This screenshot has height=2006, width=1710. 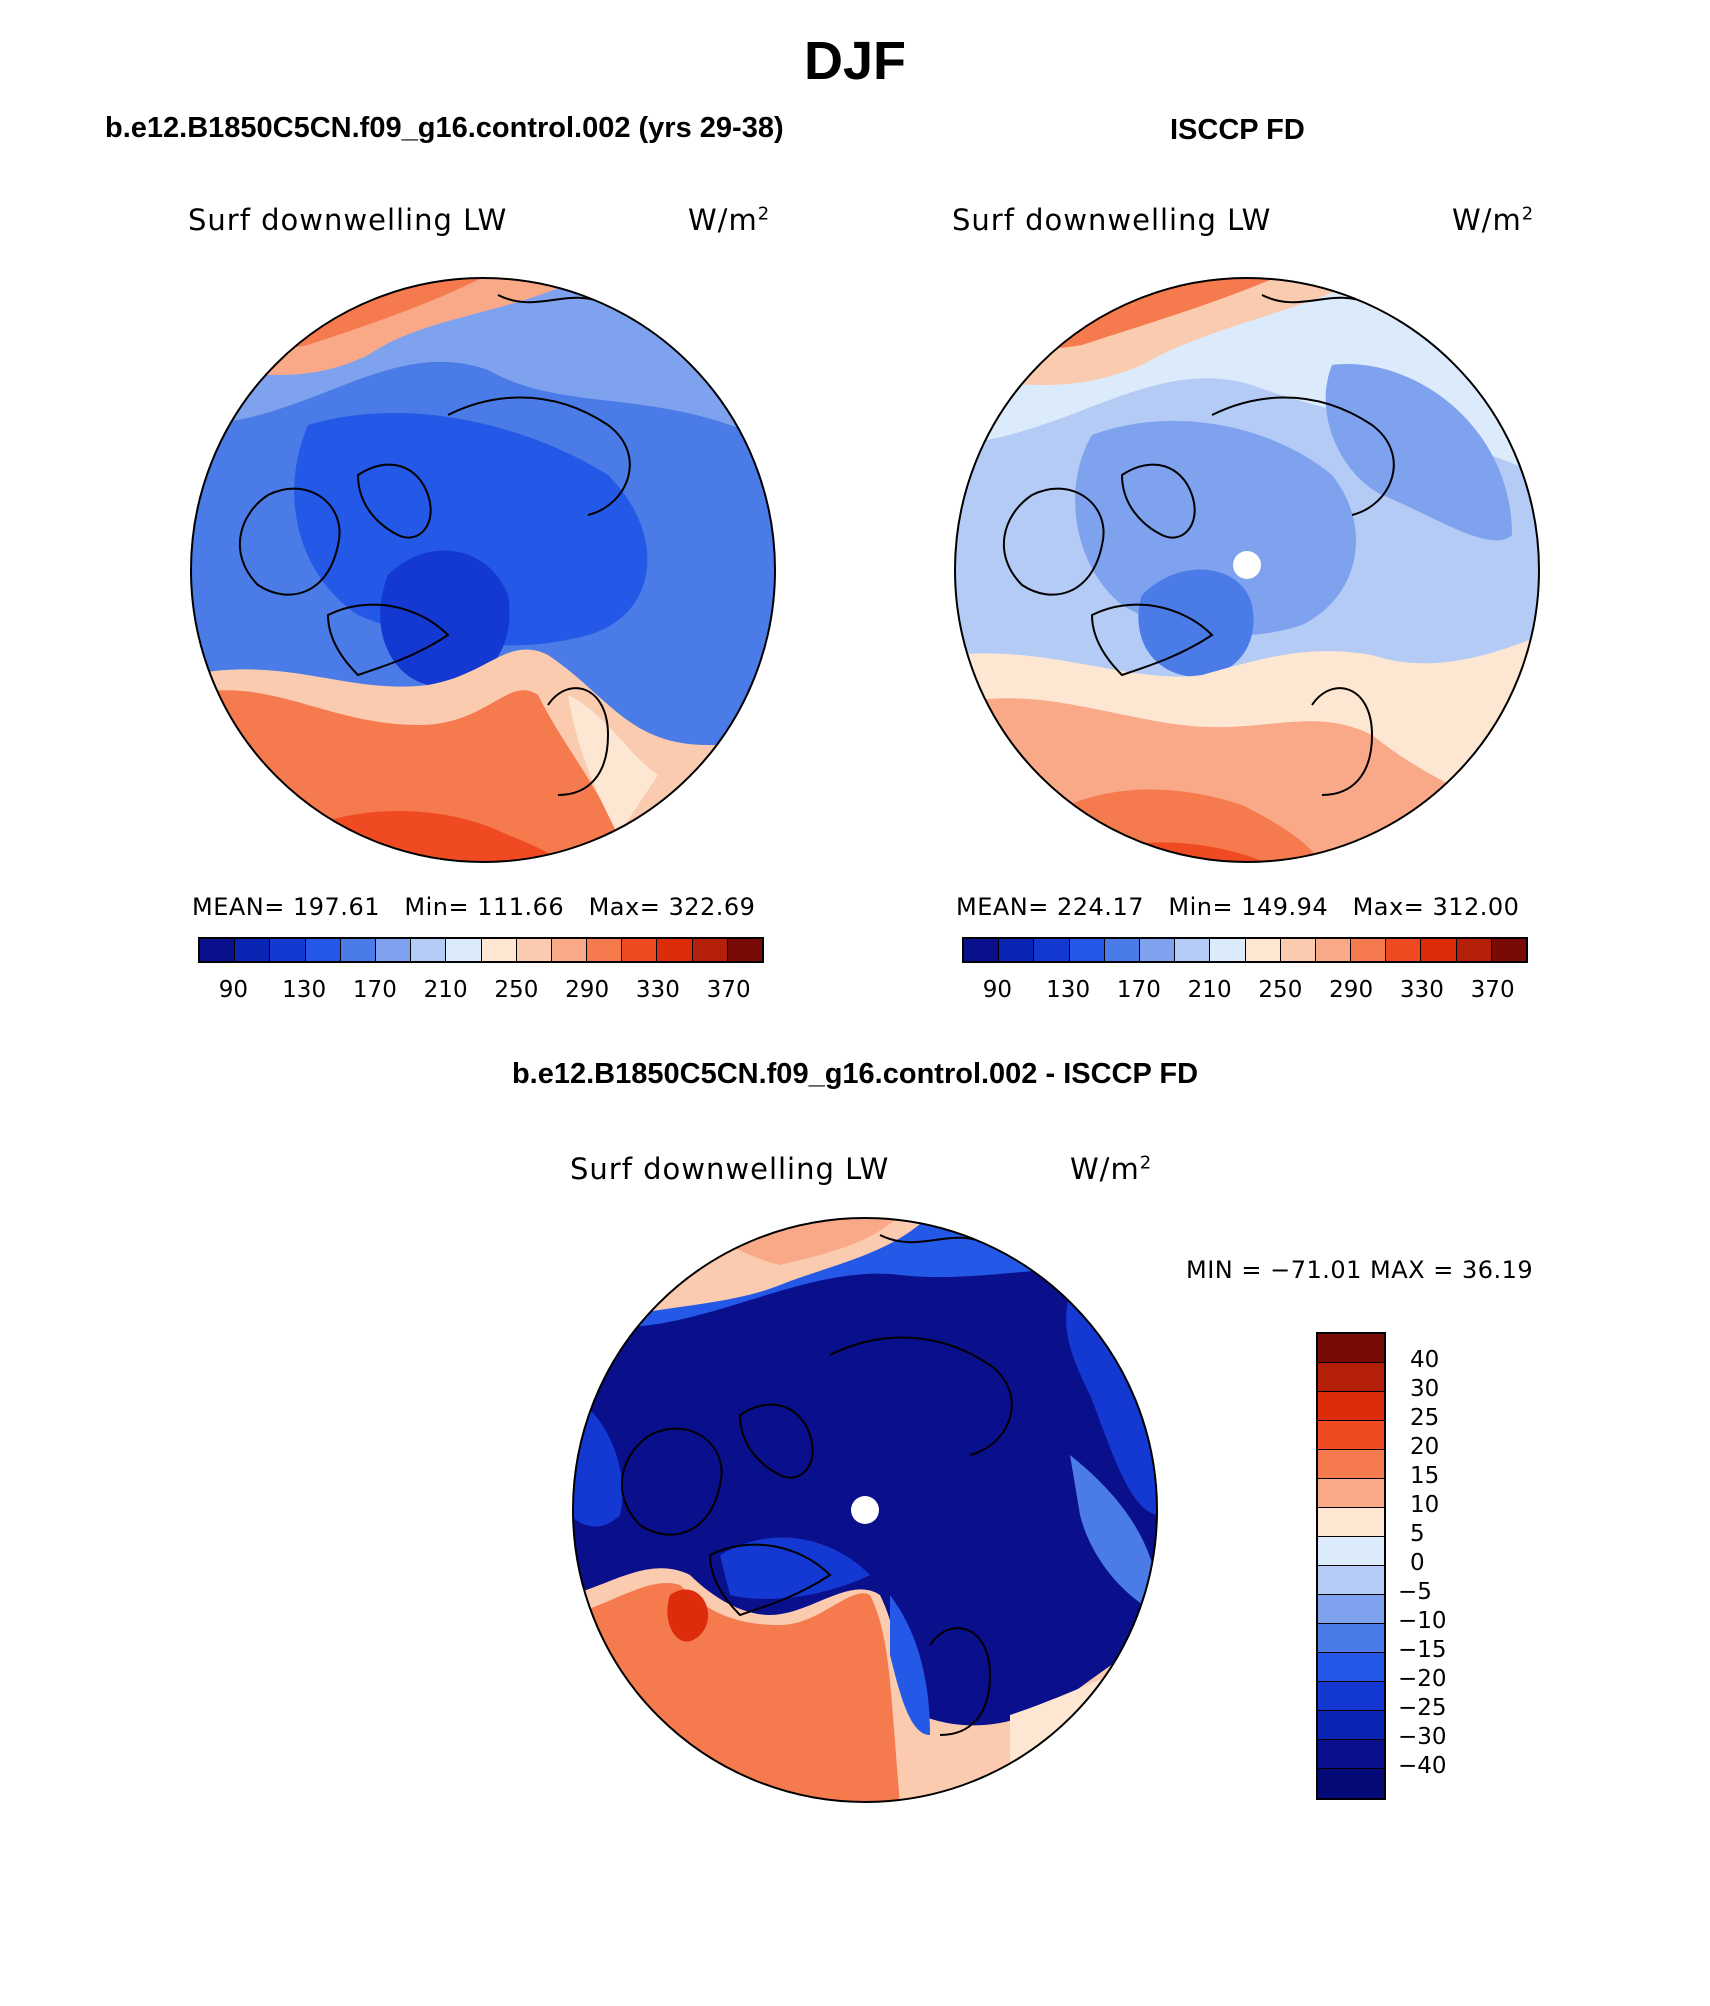 I want to click on colorbar-tick-label: −5, so click(x=1415, y=1592).